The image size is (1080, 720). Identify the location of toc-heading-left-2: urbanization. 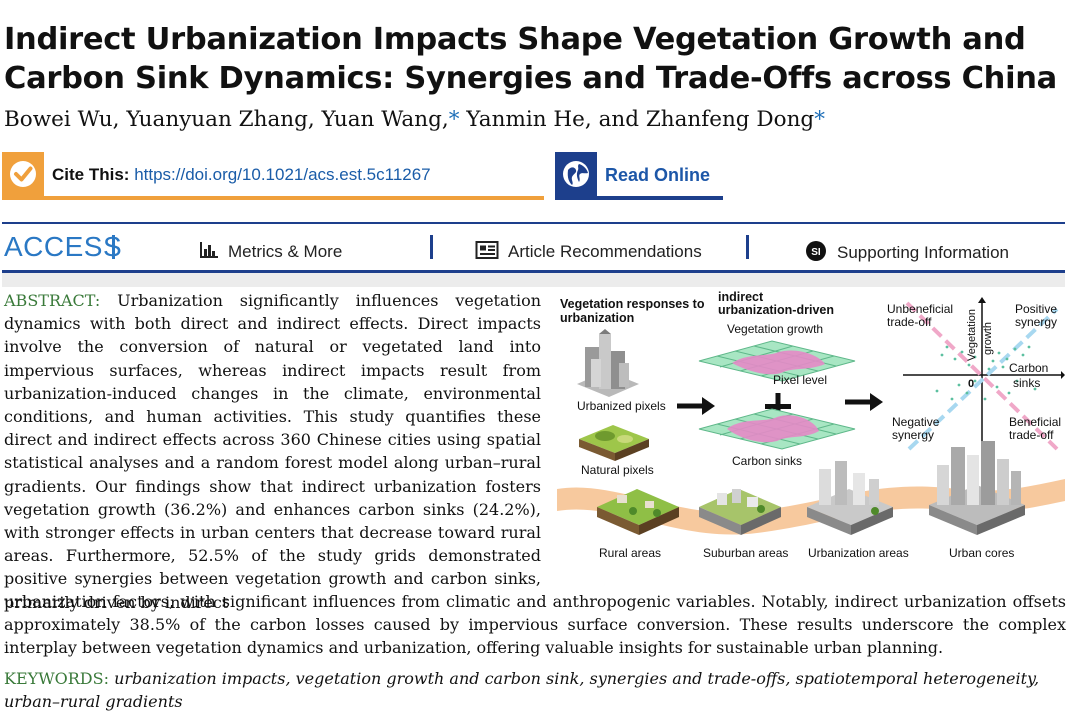
(597, 318).